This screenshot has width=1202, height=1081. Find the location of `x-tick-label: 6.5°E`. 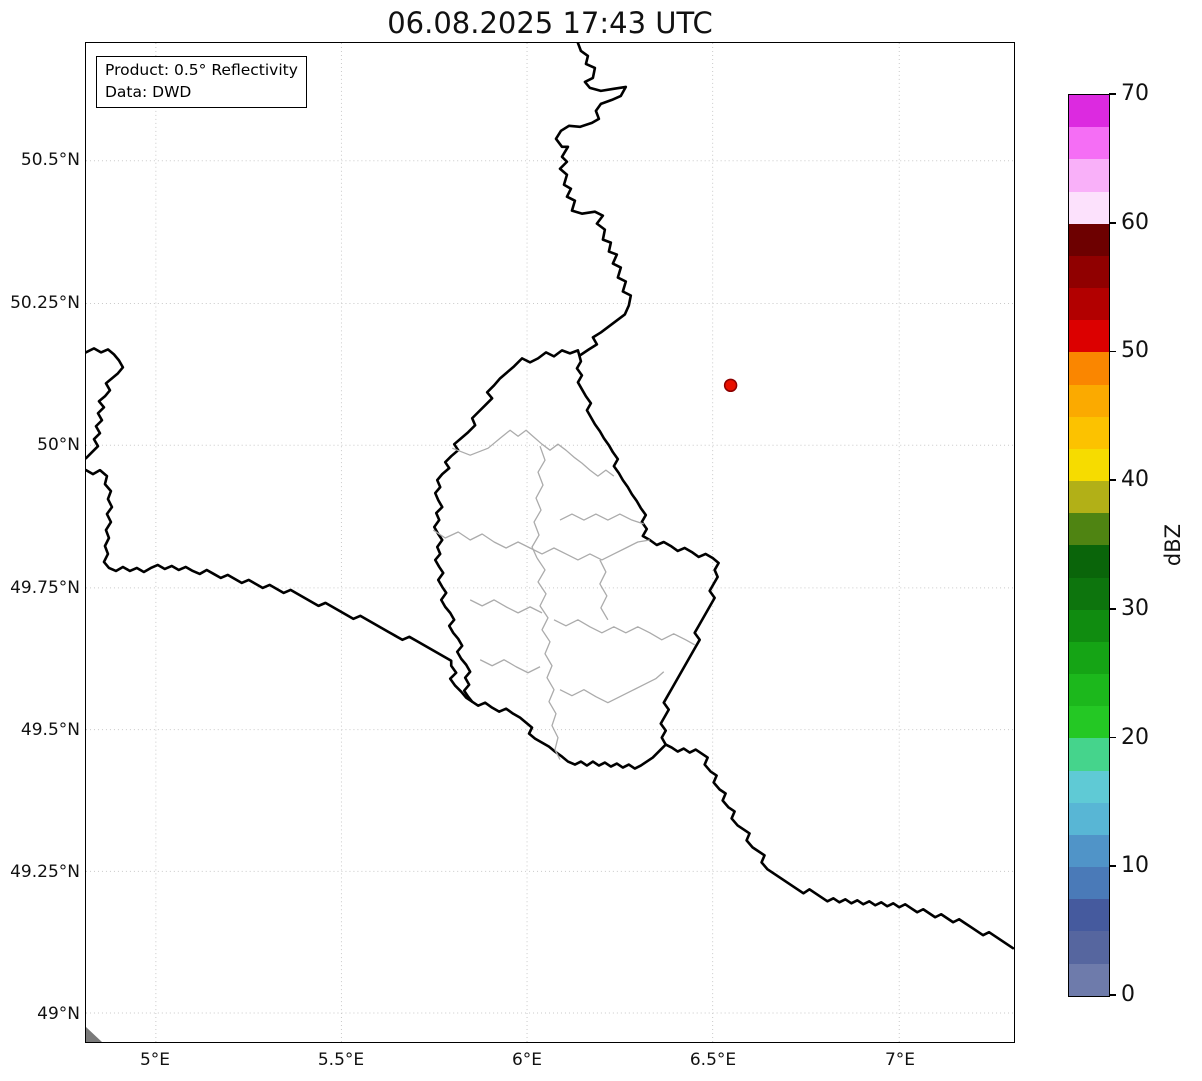

x-tick-label: 6.5°E is located at coordinates (713, 1060).